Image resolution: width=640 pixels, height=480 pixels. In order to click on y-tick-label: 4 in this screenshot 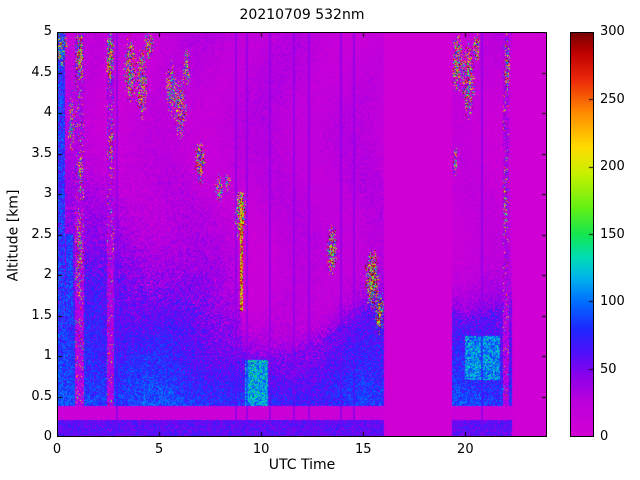, I will do `click(47, 112)`.